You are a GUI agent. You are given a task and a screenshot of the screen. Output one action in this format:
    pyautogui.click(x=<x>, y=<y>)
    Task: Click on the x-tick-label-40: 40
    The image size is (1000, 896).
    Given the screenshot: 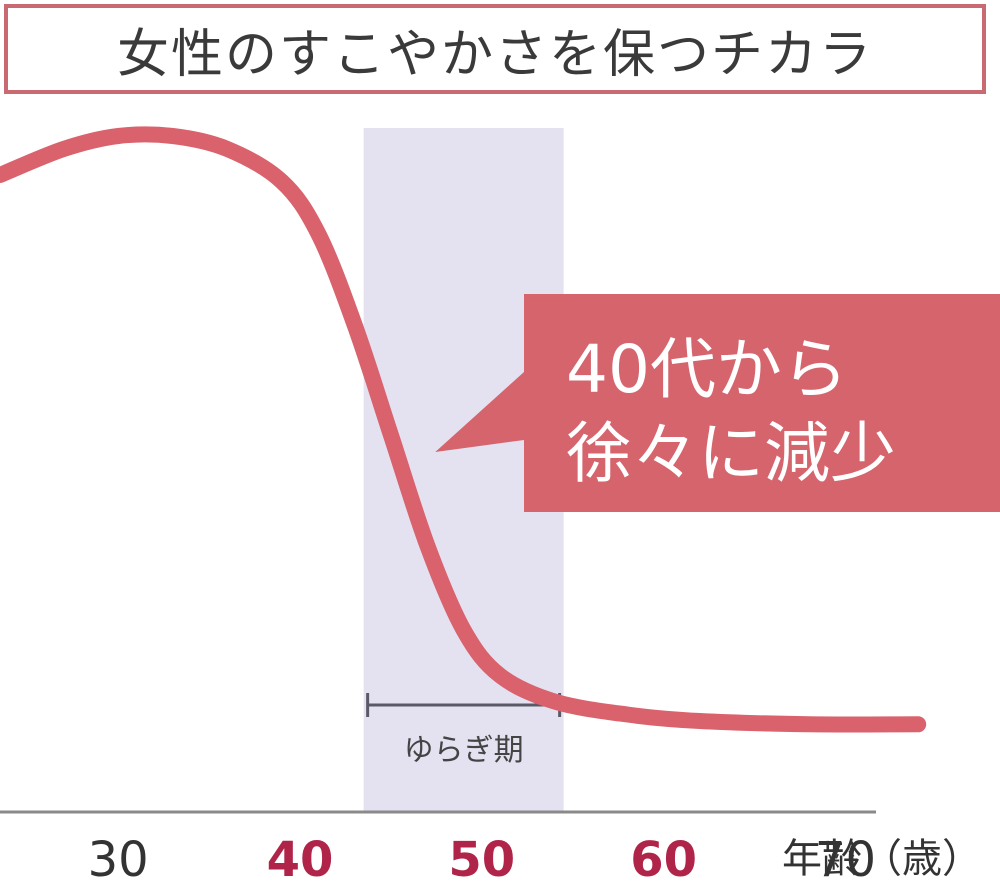 What is the action you would take?
    pyautogui.click(x=300, y=860)
    